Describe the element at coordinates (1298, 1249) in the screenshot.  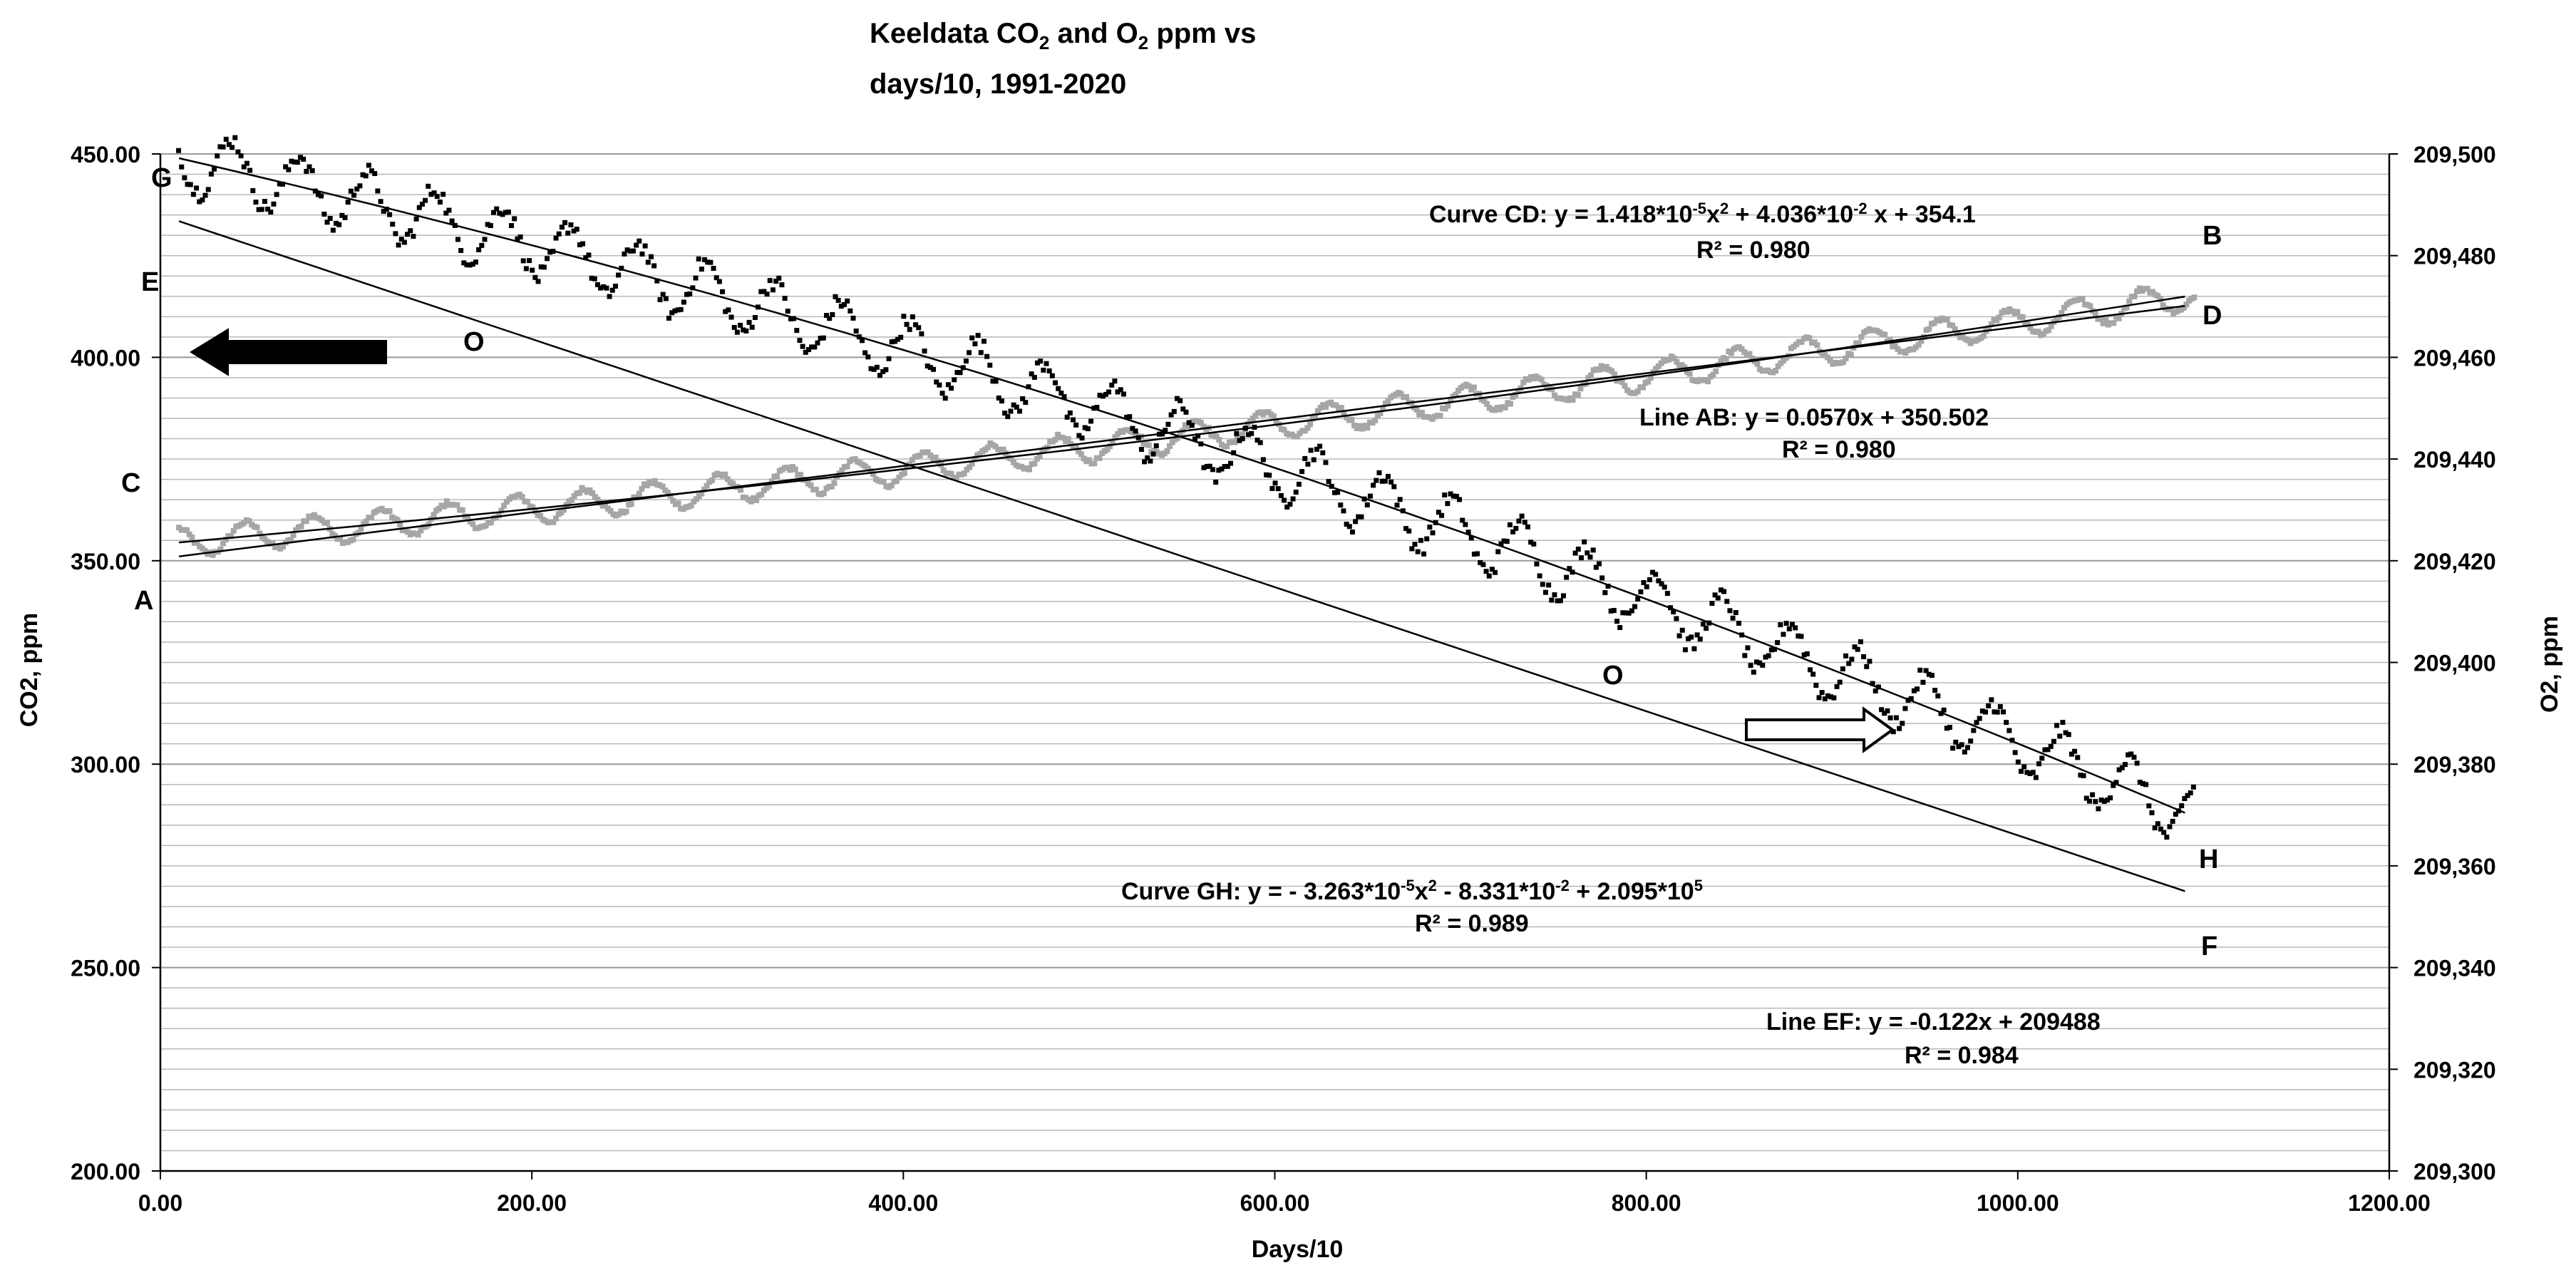
I see `x-axis-label: Days/10` at that location.